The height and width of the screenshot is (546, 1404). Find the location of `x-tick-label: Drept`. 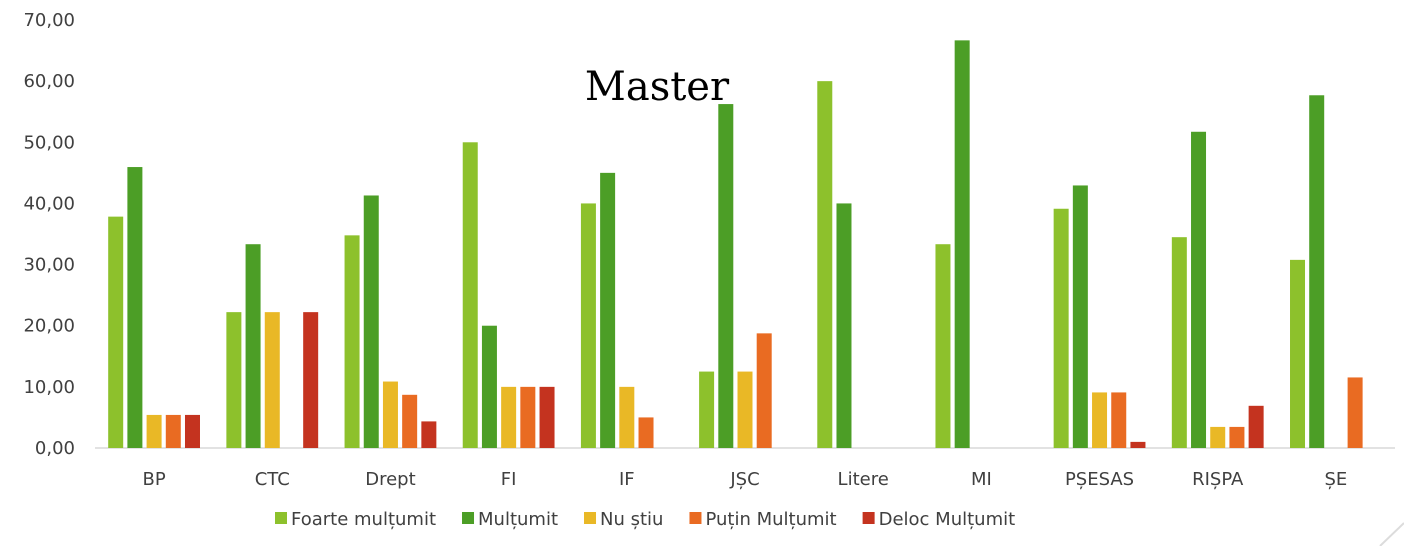

x-tick-label: Drept is located at coordinates (390, 479).